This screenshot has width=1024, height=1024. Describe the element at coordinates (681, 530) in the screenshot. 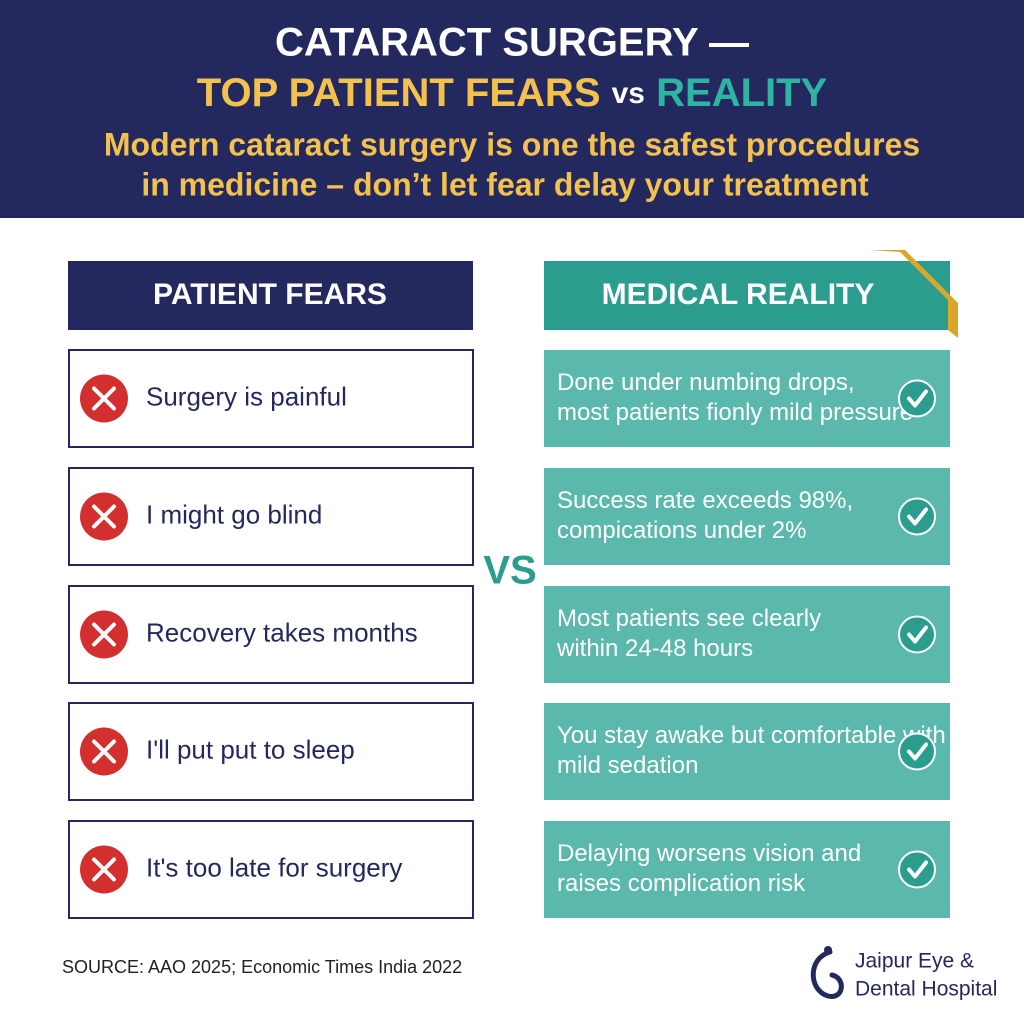

I see `reality-text: compications under 2%` at that location.